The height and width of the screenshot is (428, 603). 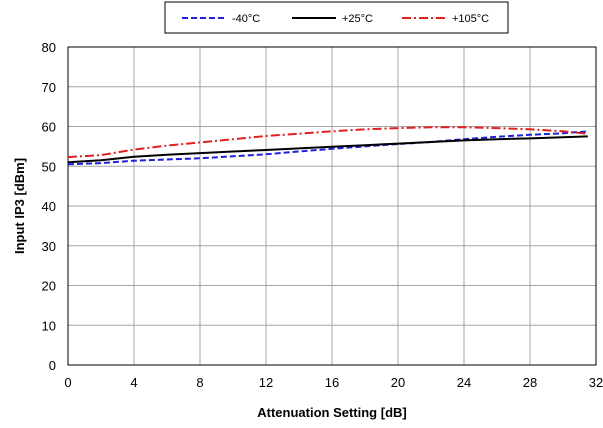 What do you see at coordinates (398, 382) in the screenshot?
I see `x-tick-label: 20` at bounding box center [398, 382].